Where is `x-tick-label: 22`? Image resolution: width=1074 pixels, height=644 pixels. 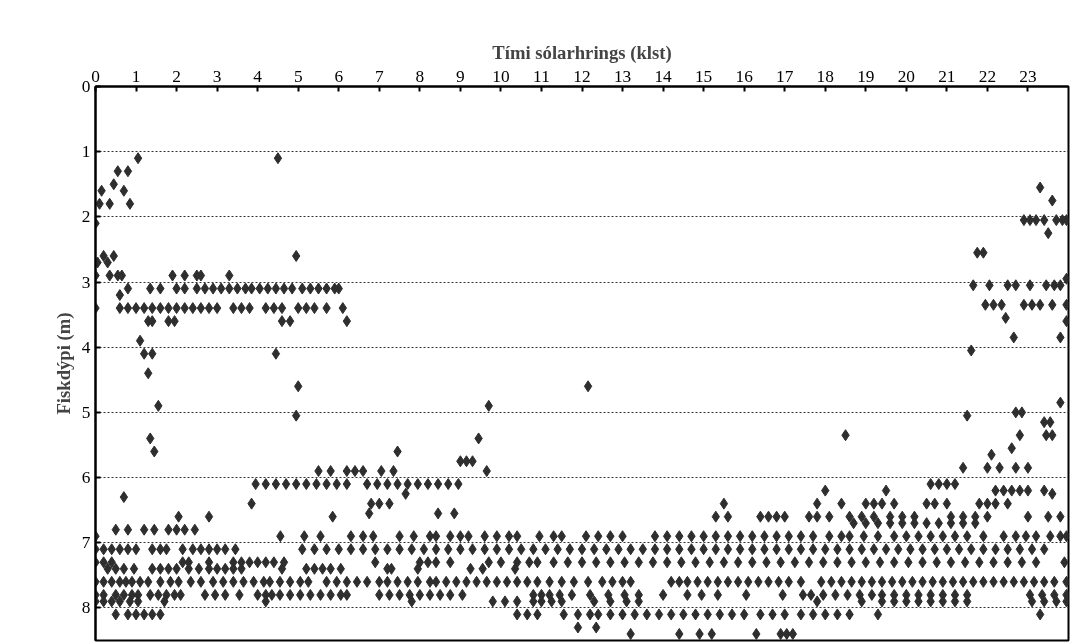
x-tick-label: 22 is located at coordinates (987, 76).